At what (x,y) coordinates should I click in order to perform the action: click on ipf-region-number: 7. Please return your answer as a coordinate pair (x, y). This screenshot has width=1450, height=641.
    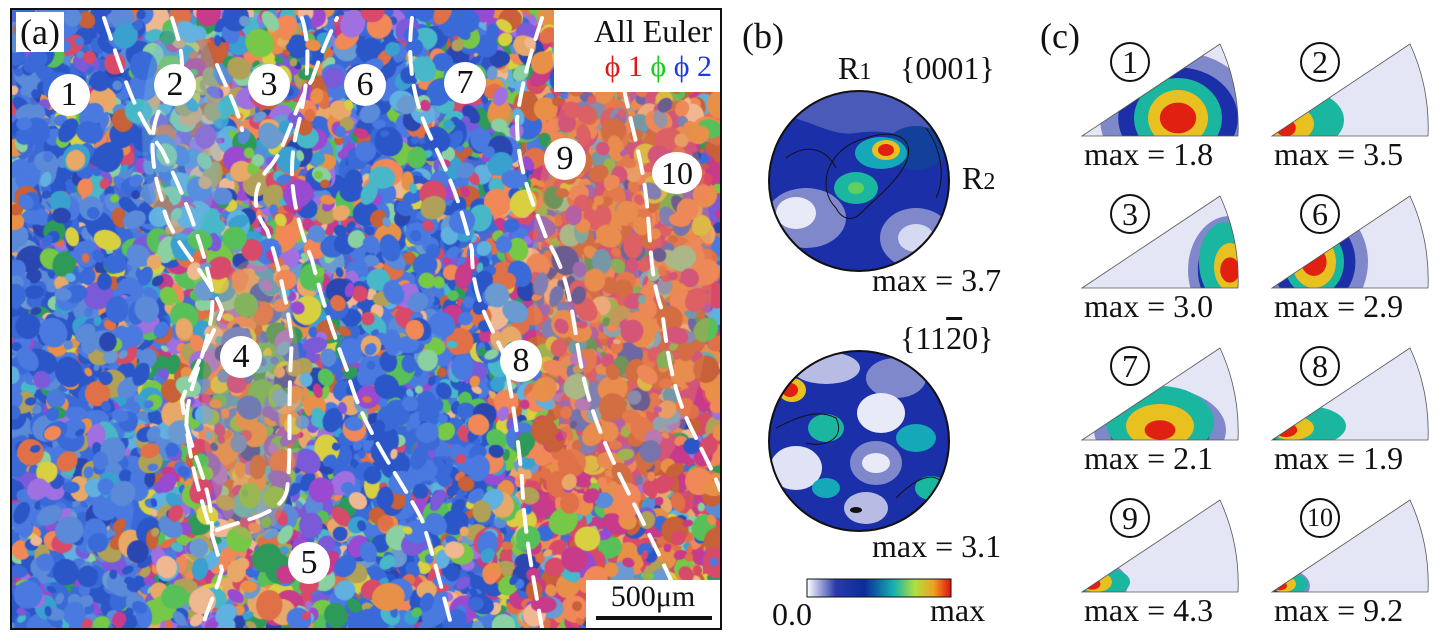
    Looking at the image, I should click on (1130, 366).